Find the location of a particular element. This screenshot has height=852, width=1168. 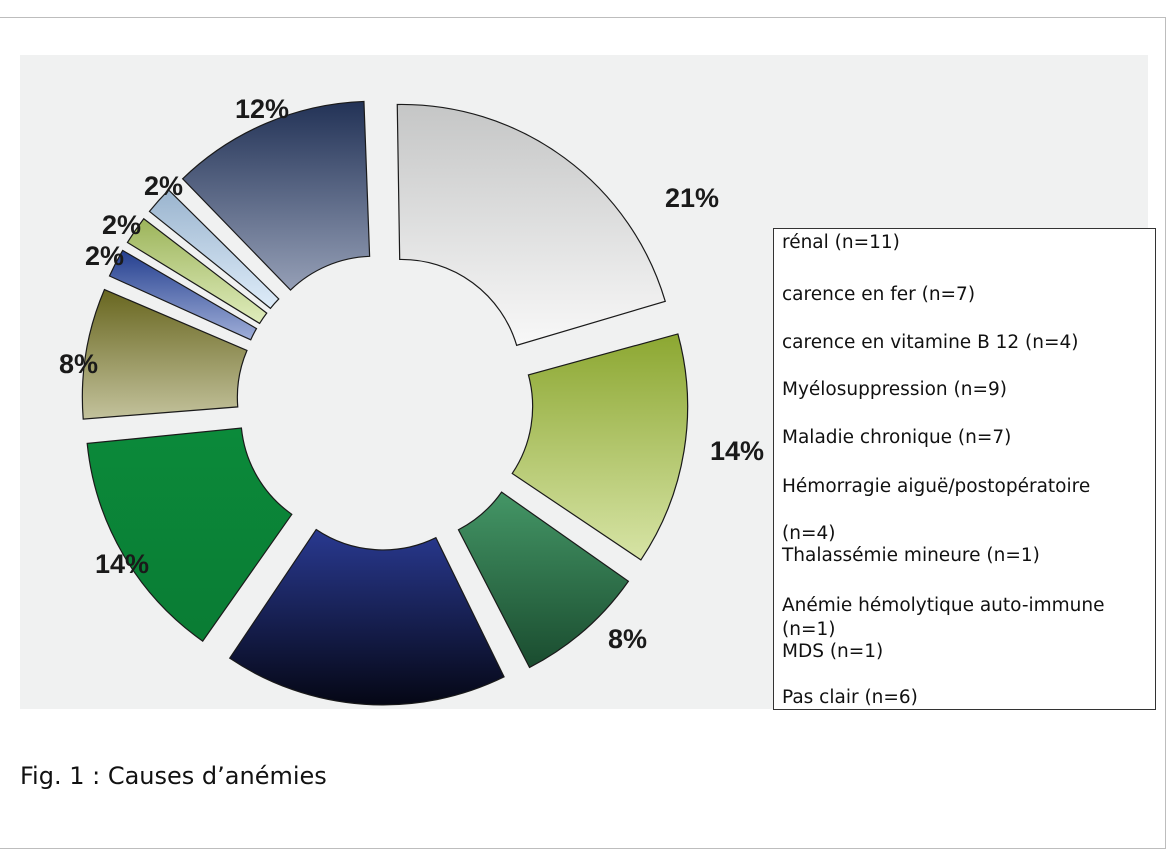

slice-label-maladie-chronique-n-7: 14% is located at coordinates (122, 564).